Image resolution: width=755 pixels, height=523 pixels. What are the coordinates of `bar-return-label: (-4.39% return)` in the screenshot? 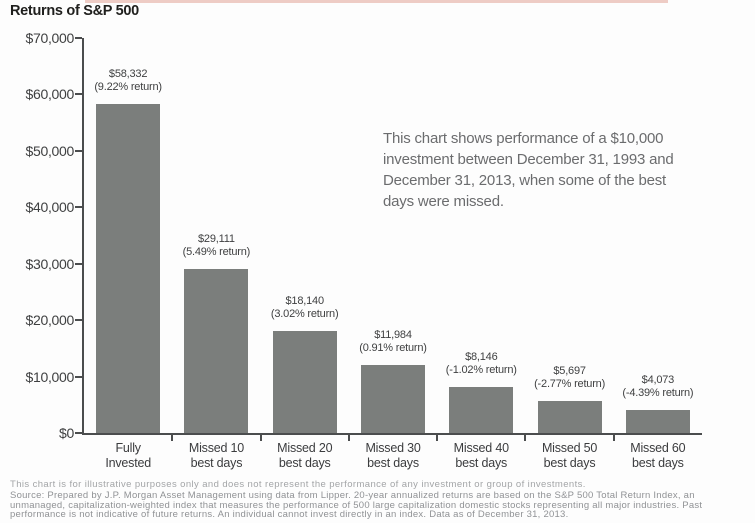 It's located at (658, 393).